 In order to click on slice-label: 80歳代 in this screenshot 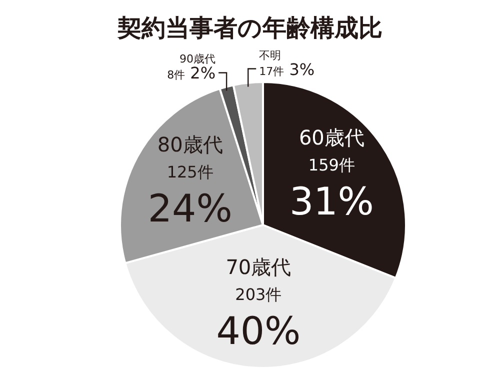, I will do `click(190, 144)`.